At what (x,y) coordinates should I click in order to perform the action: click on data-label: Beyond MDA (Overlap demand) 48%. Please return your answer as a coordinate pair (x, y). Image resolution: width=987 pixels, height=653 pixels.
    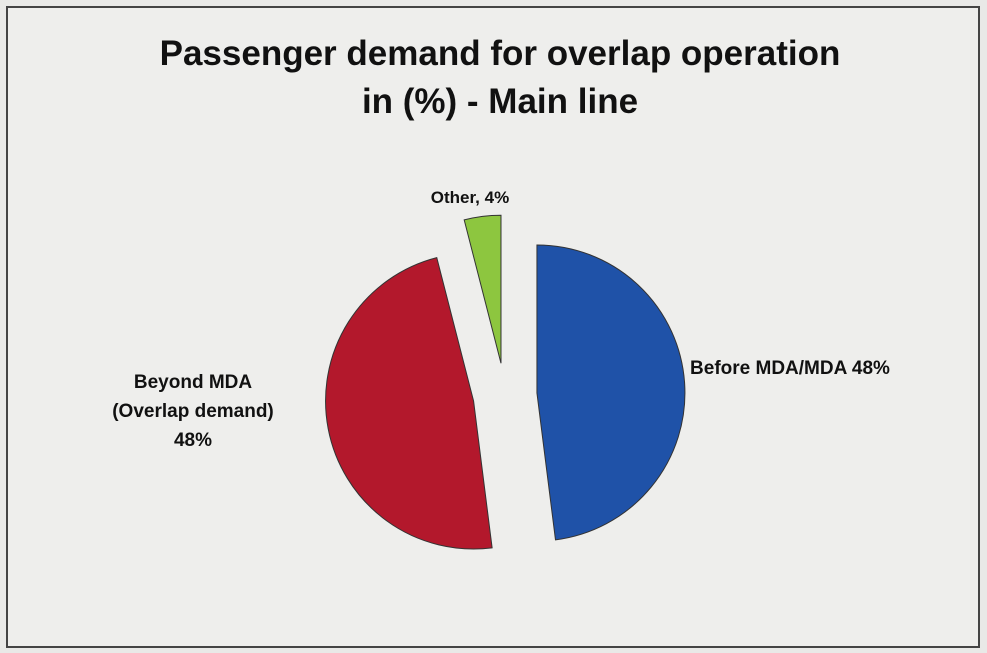
    Looking at the image, I should click on (193, 411).